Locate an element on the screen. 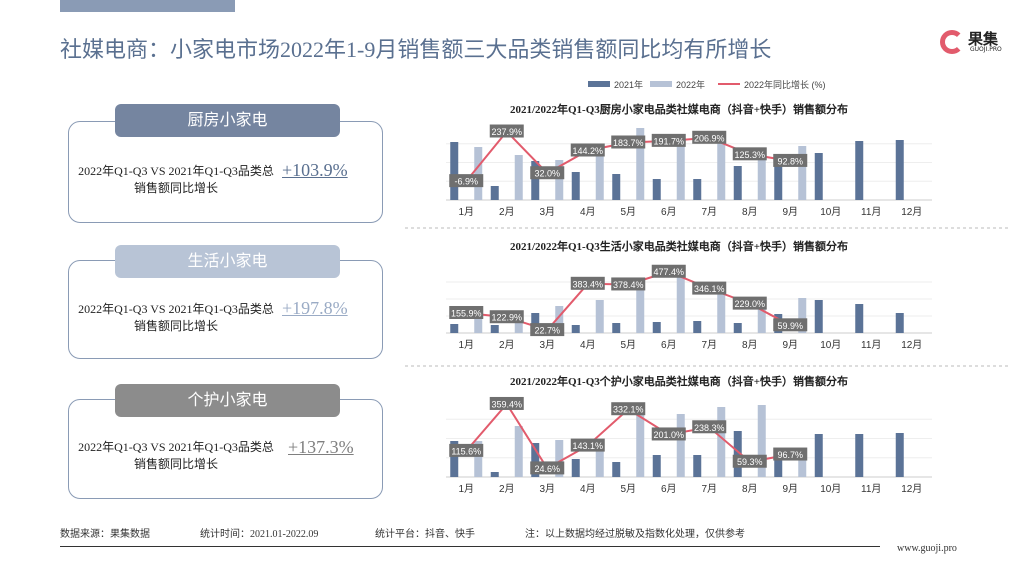  legend-label: 2022年同比增长 (%) is located at coordinates (785, 84).